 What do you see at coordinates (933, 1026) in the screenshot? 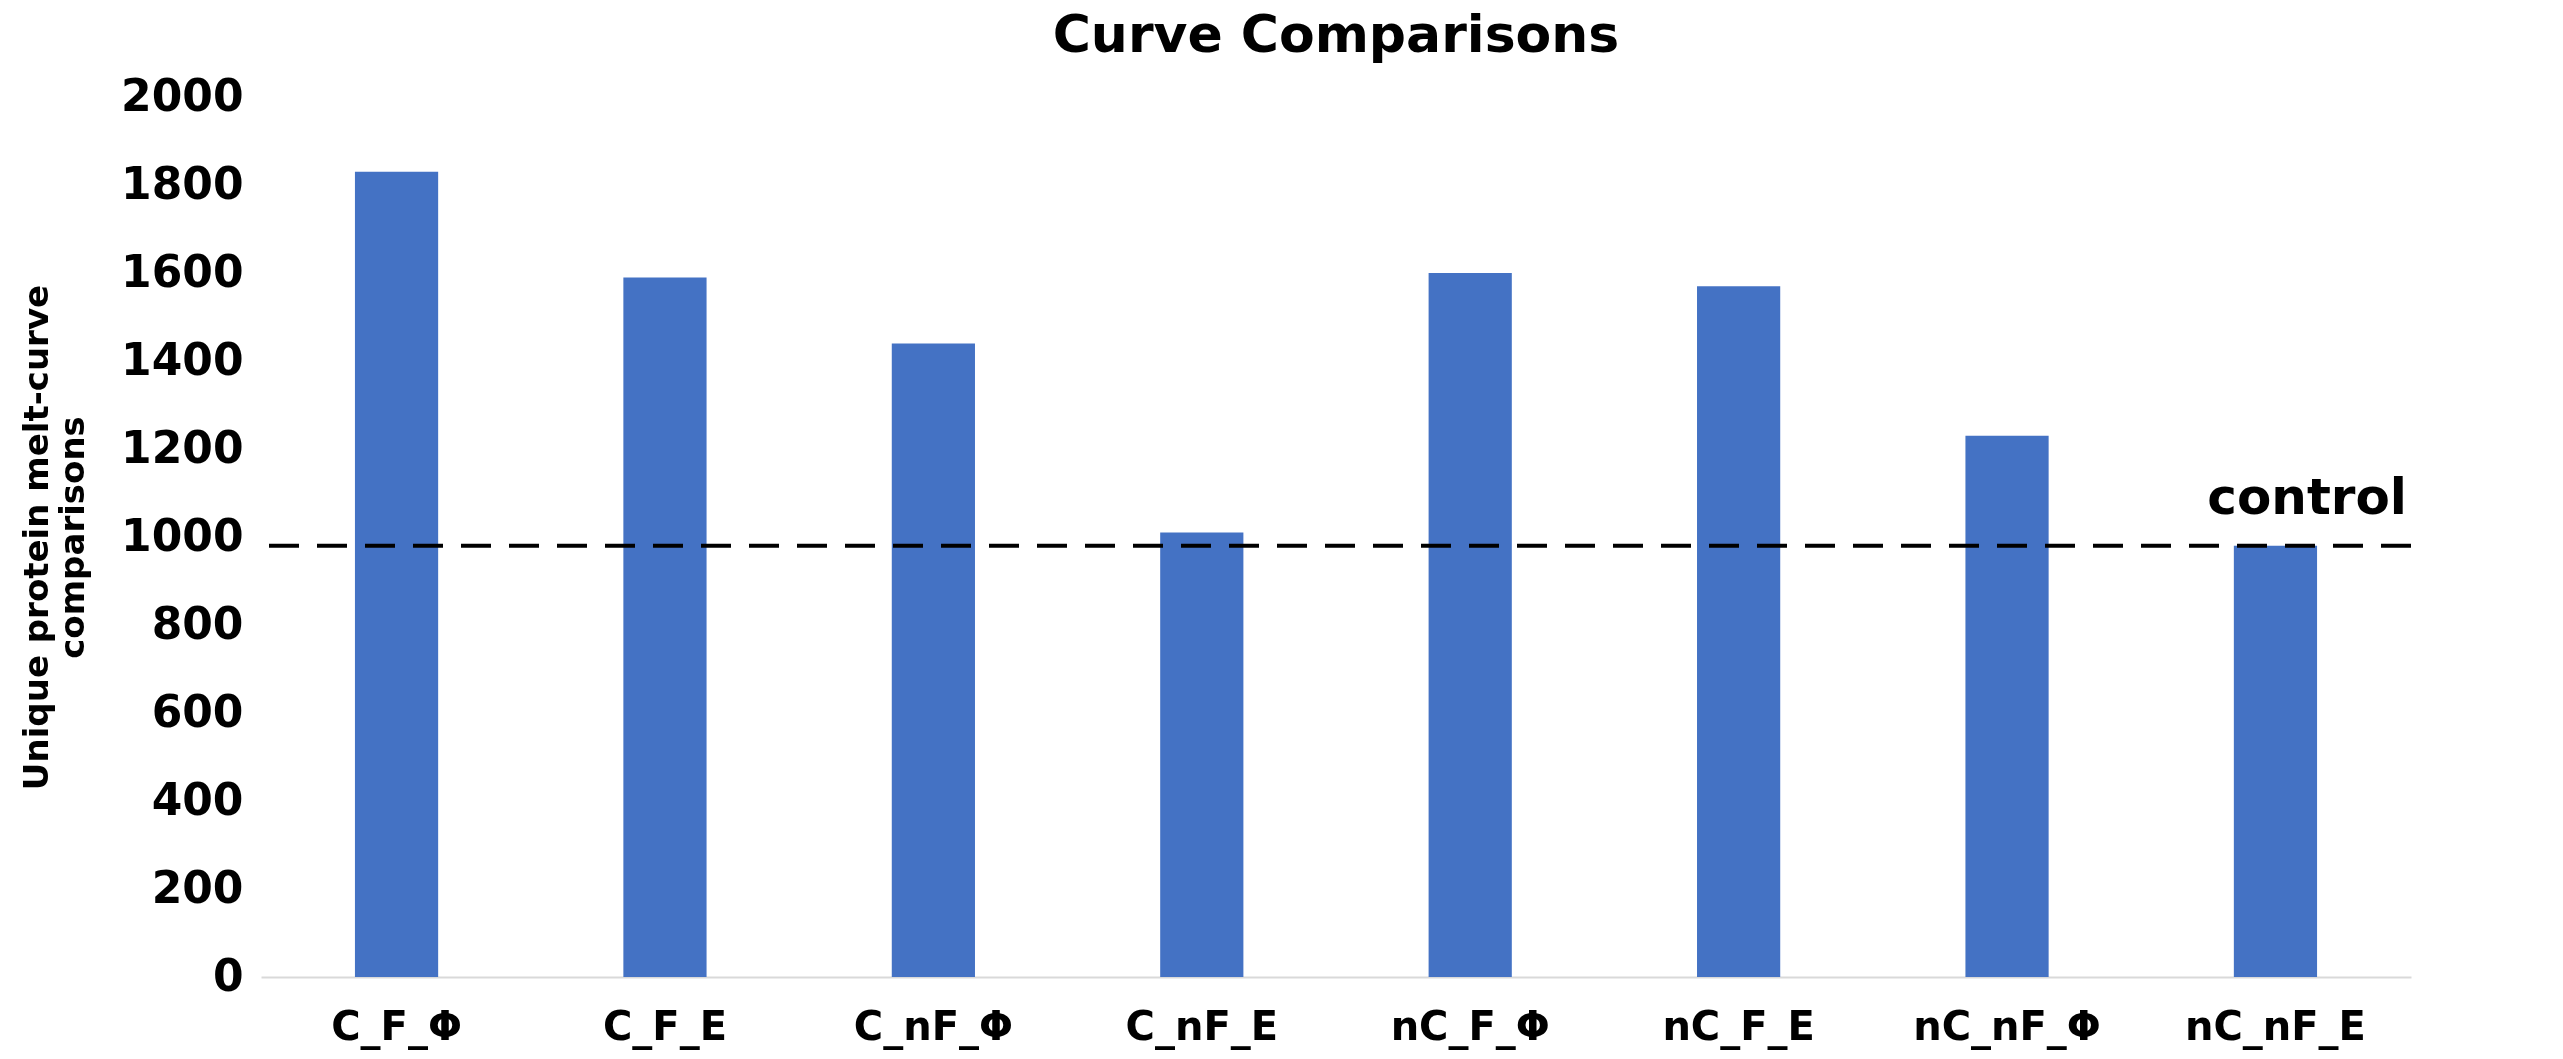
I see `x-tick-label: C_nF_Φ` at bounding box center [933, 1026].